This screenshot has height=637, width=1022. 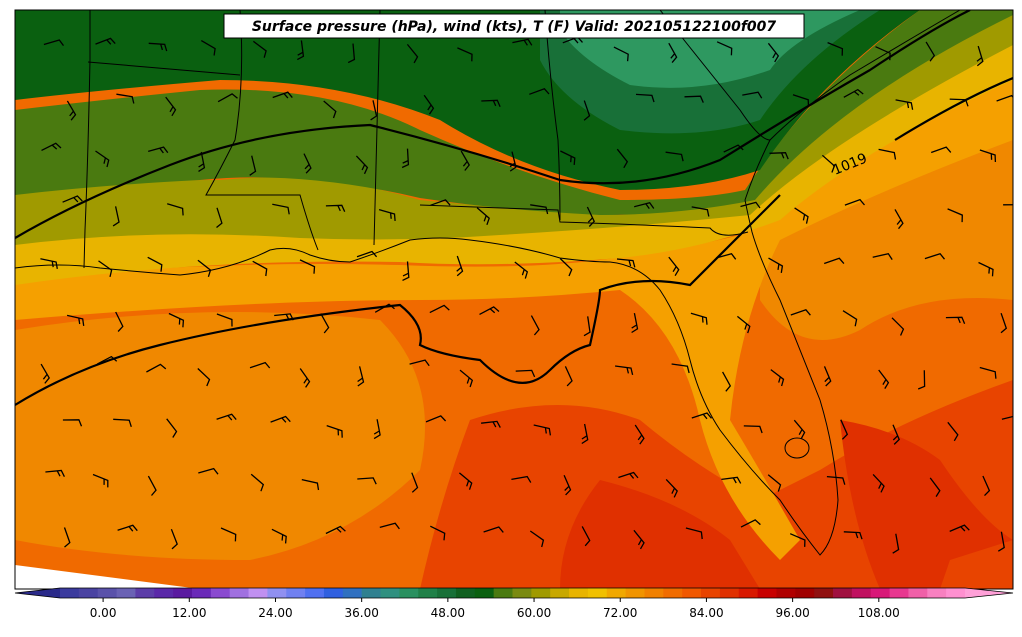 What do you see at coordinates (879, 613) in the screenshot?
I see `colorbar-tick-label: 108.00` at bounding box center [879, 613].